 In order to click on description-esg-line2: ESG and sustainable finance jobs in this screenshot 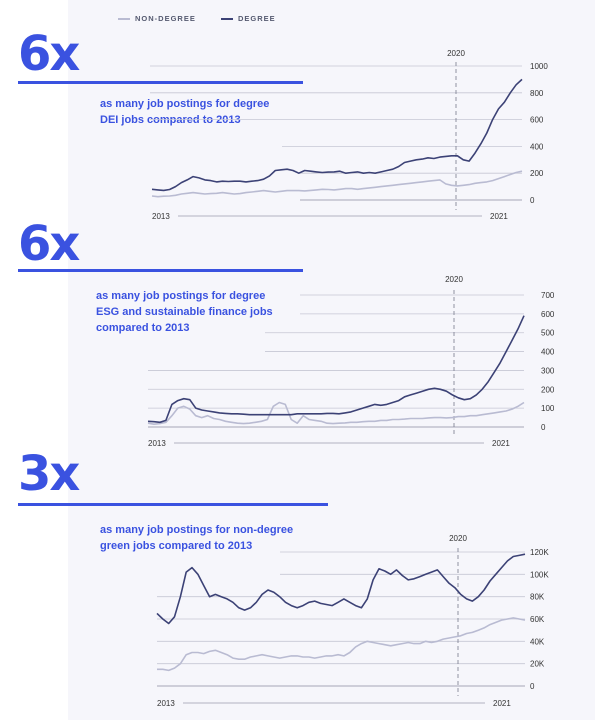, I will do `click(184, 312)`.